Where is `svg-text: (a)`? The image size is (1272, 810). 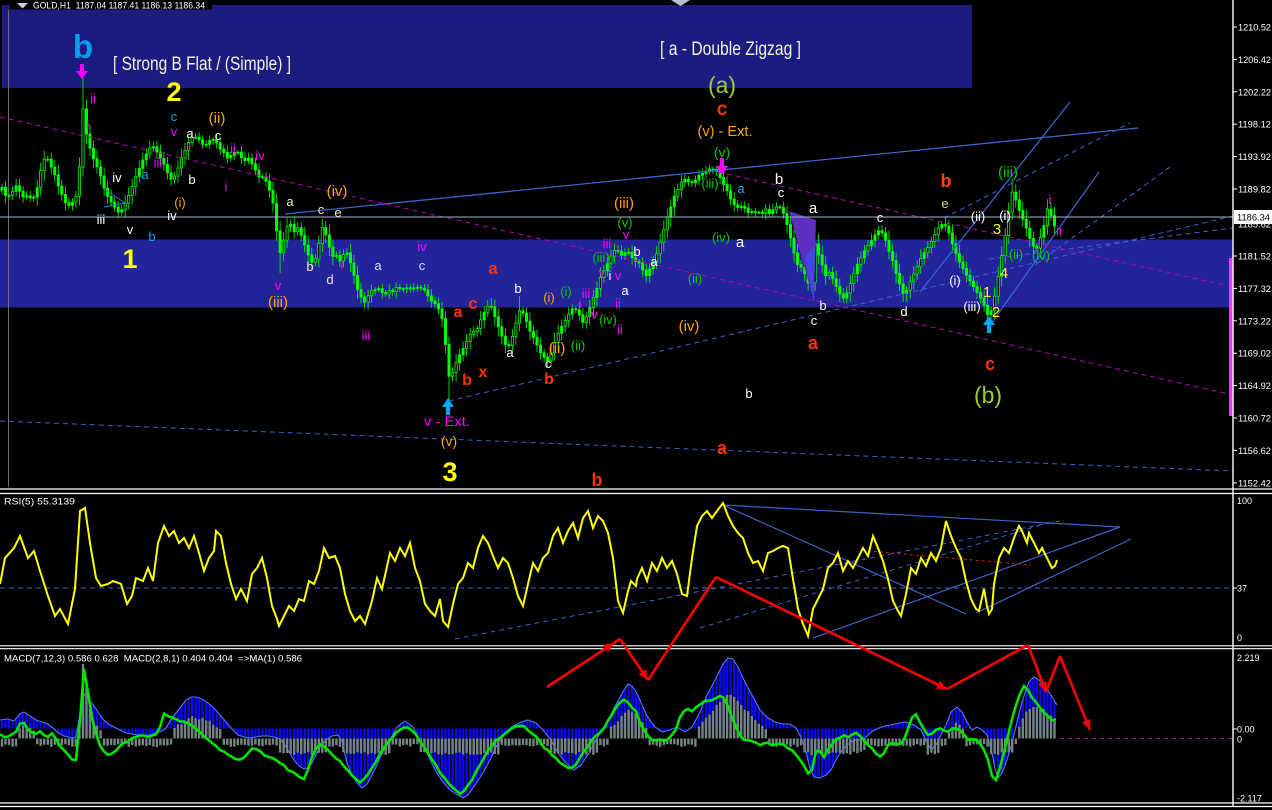
svg-text: (a) is located at coordinates (722, 85).